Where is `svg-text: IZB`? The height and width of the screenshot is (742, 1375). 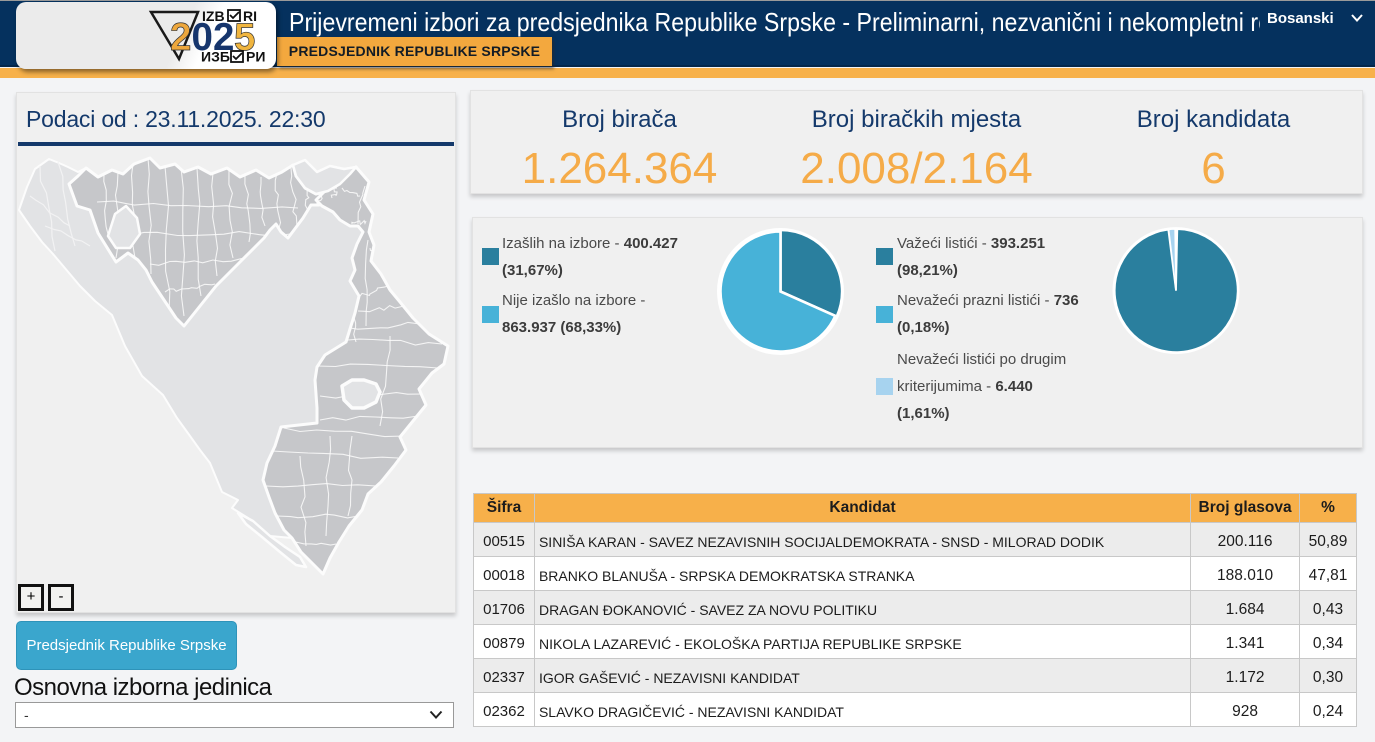 svg-text: IZB is located at coordinates (213, 16).